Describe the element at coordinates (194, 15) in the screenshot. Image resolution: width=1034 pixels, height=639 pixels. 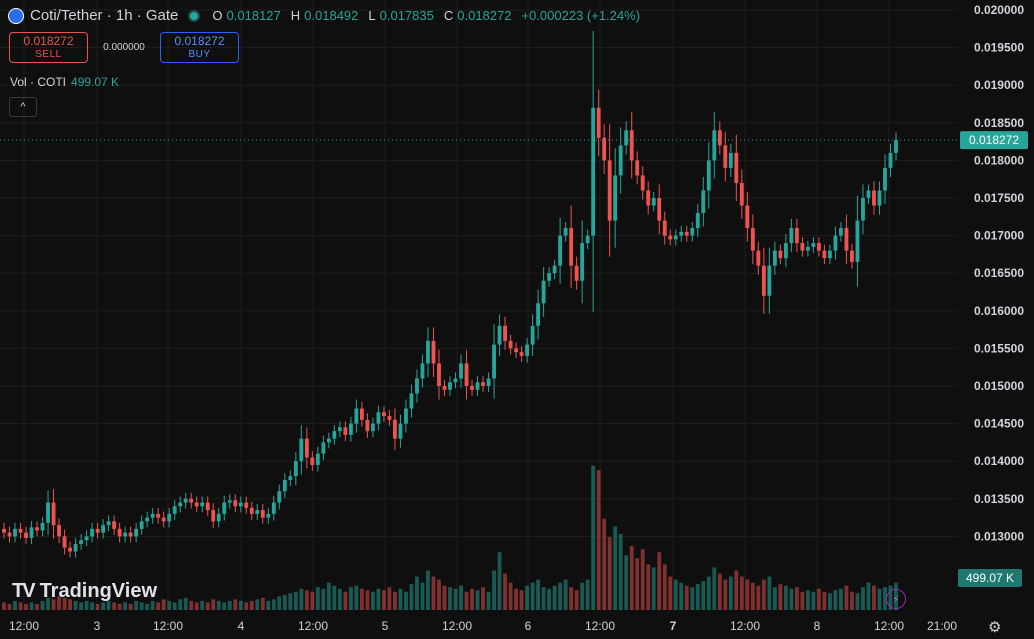
I see `market-status-icon` at that location.